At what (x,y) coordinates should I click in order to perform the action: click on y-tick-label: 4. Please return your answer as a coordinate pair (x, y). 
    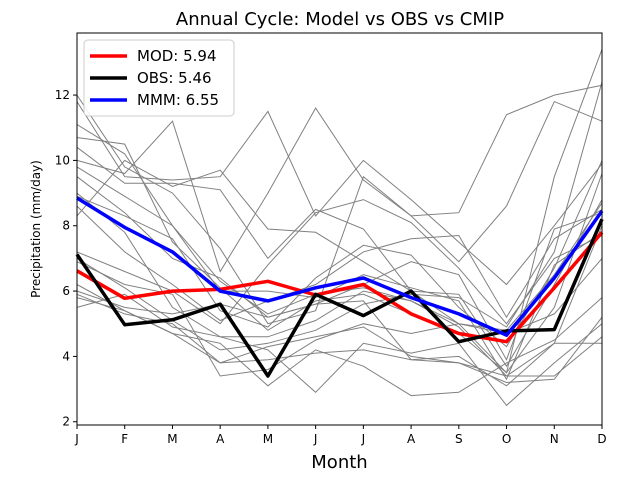
    Looking at the image, I should click on (66, 356).